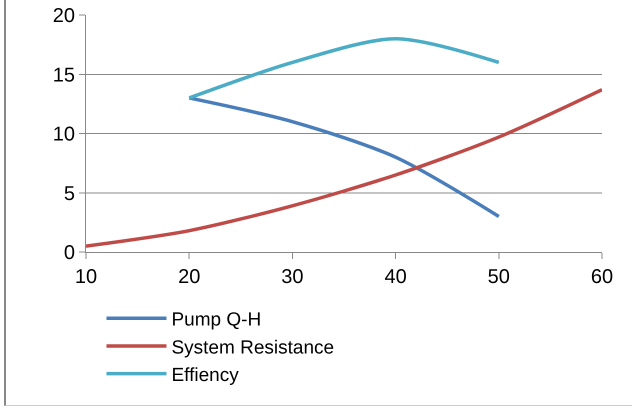 The height and width of the screenshot is (409, 632). I want to click on x-tick-label: 20, so click(189, 277).